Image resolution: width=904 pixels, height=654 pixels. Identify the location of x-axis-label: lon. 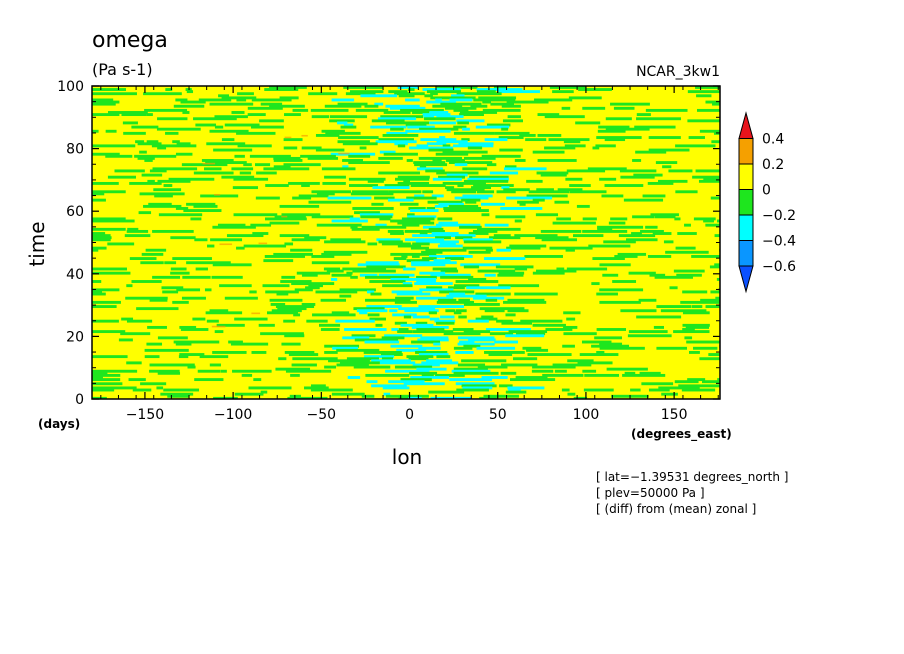
(407, 457).